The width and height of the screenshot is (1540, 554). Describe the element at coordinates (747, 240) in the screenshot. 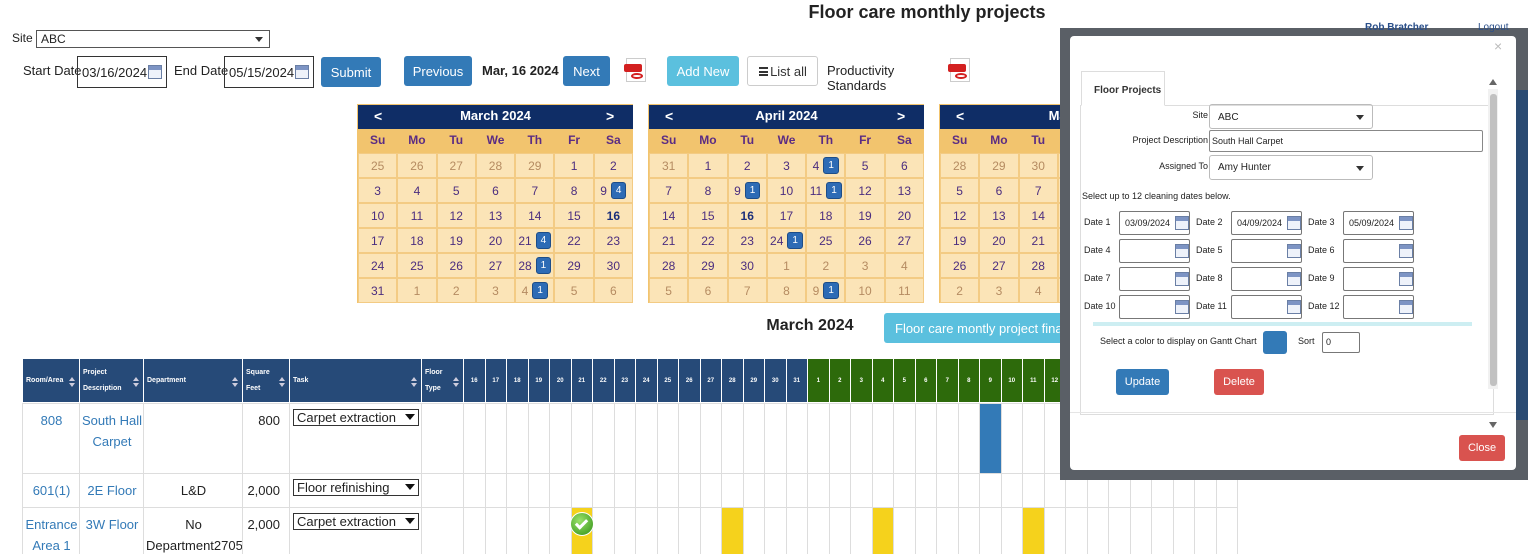

I see `calendar-day: 23` at that location.